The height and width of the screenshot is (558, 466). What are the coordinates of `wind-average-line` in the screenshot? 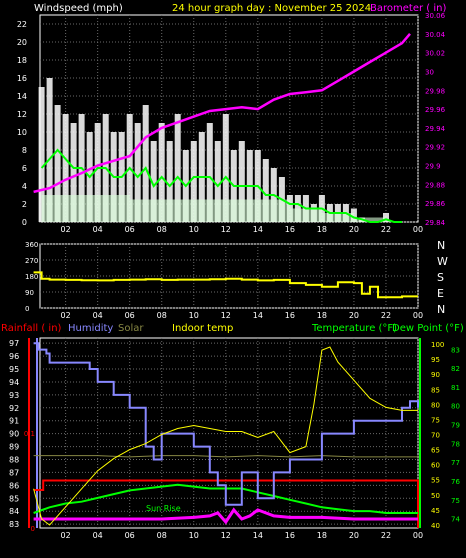 It's located at (221, 185).